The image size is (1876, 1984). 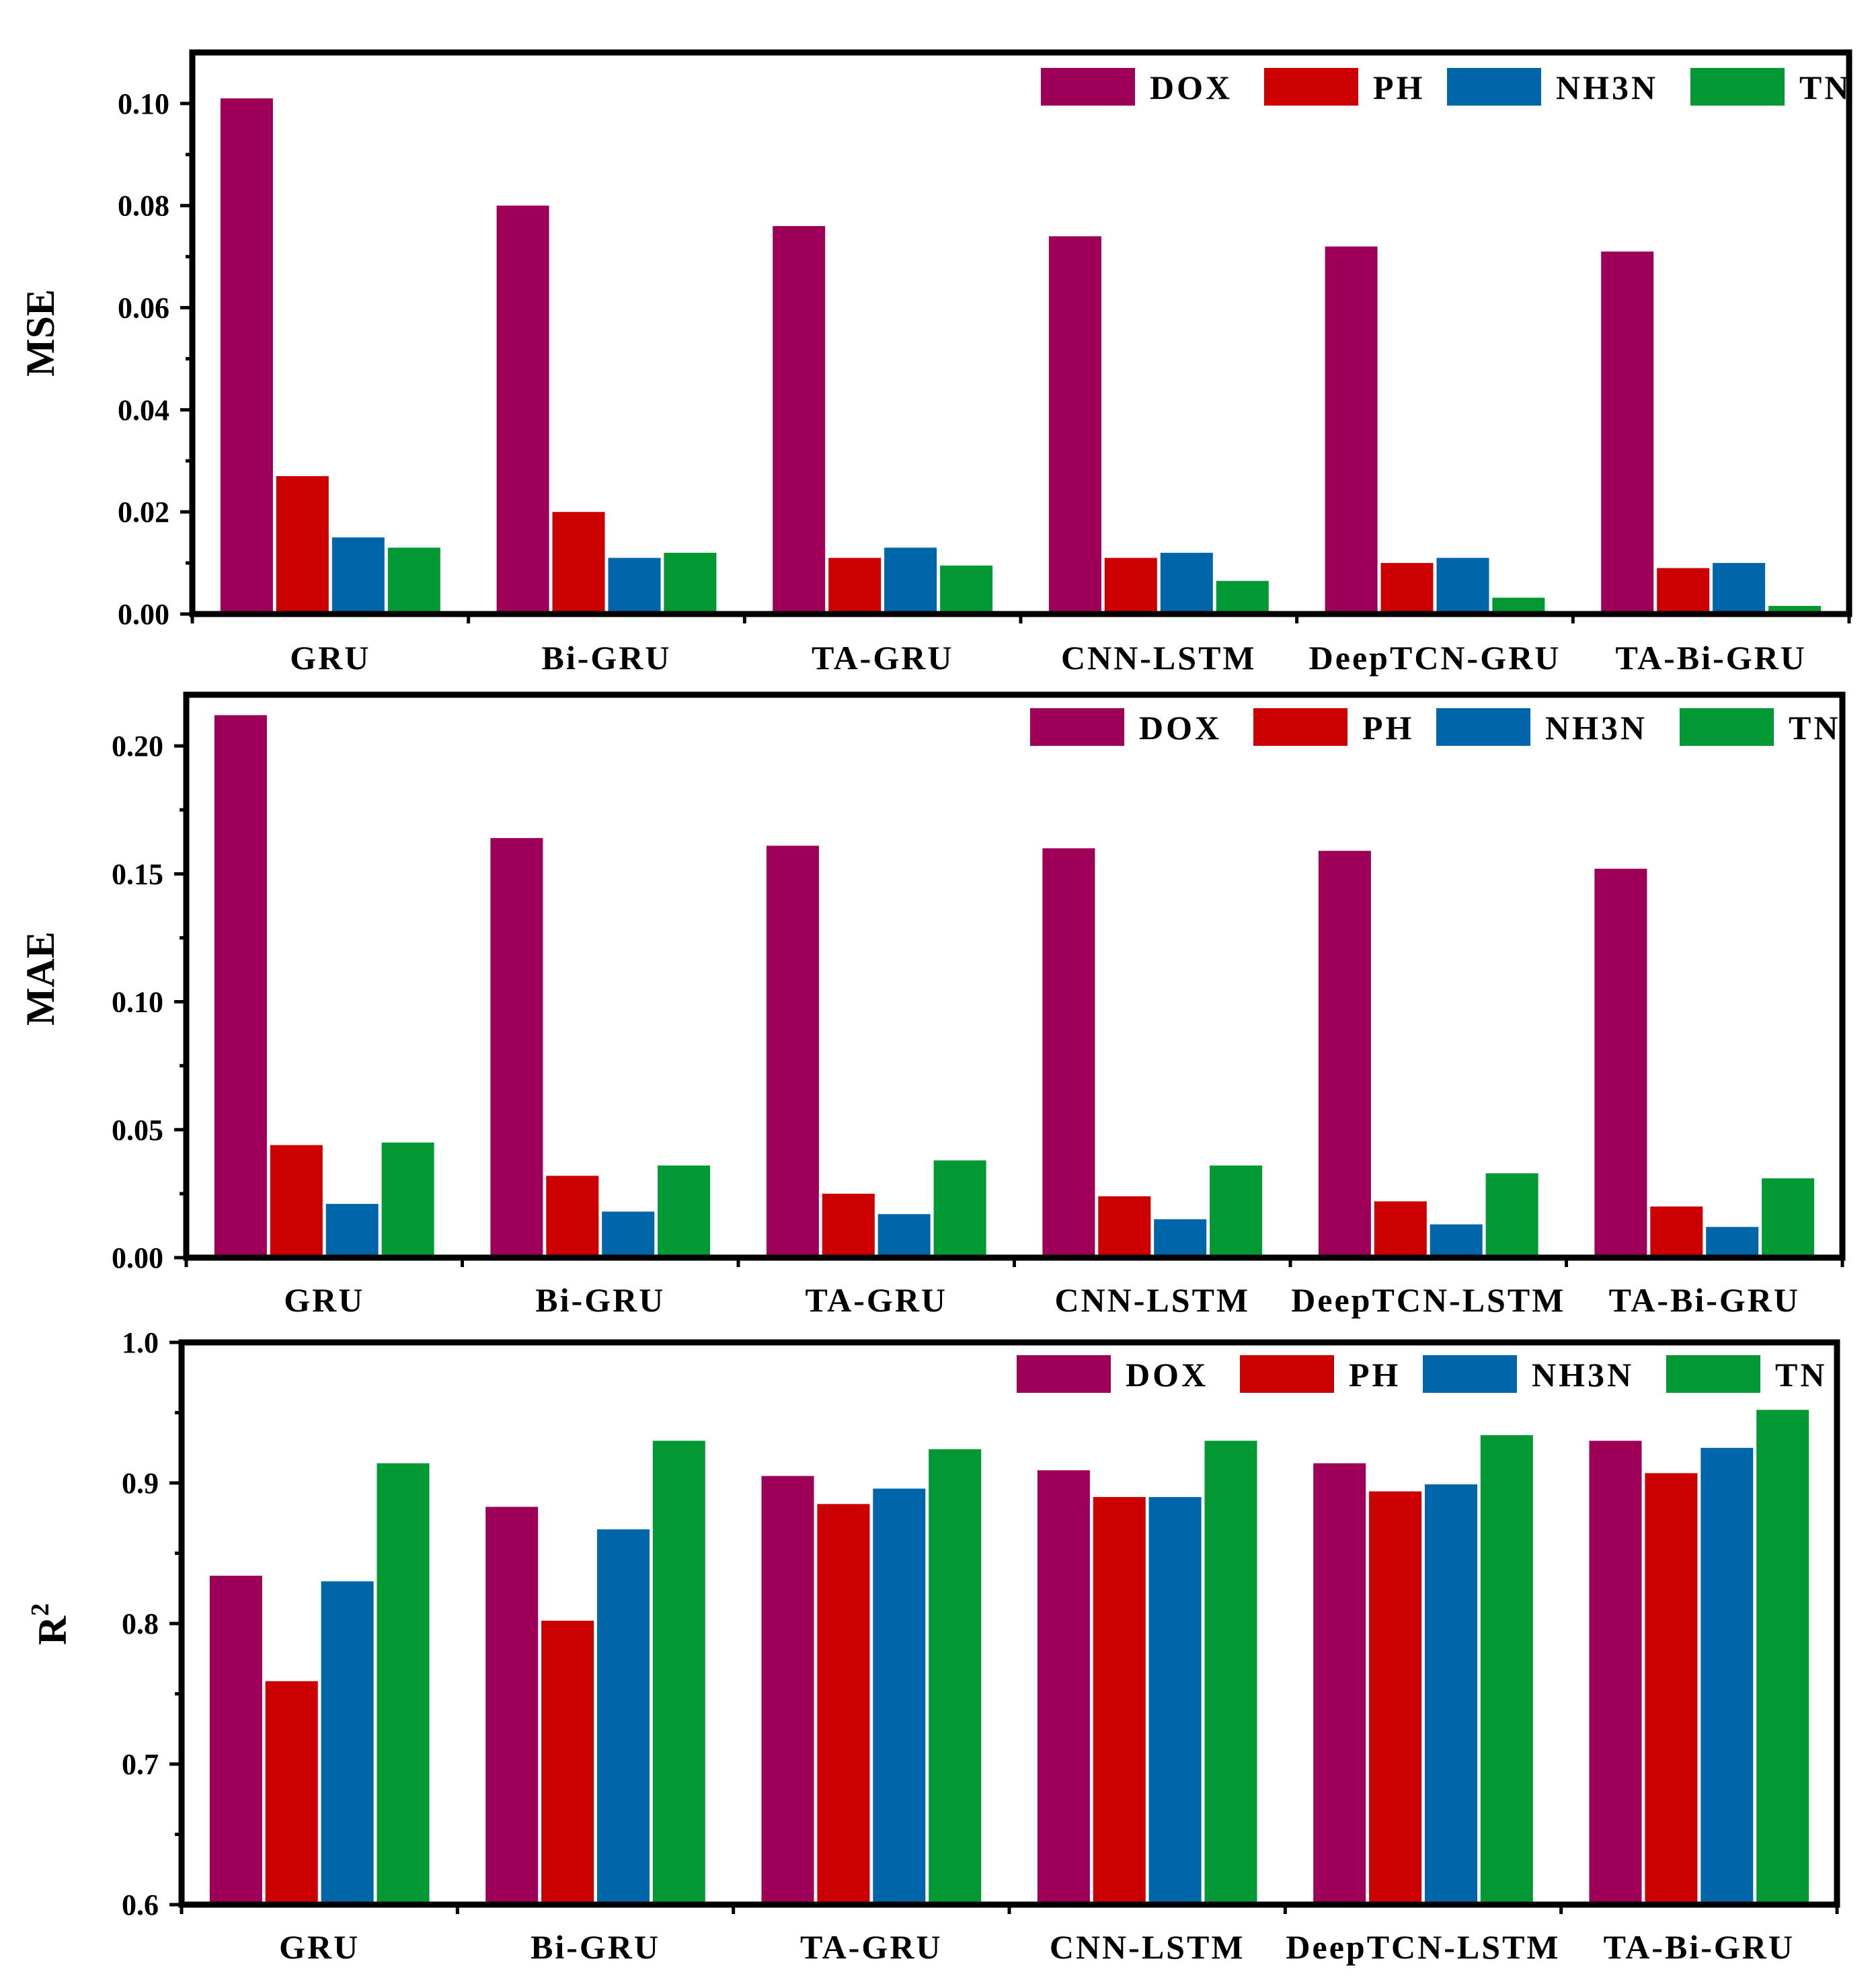 What do you see at coordinates (137, 1130) in the screenshot?
I see `y-tick-label: 0.05` at bounding box center [137, 1130].